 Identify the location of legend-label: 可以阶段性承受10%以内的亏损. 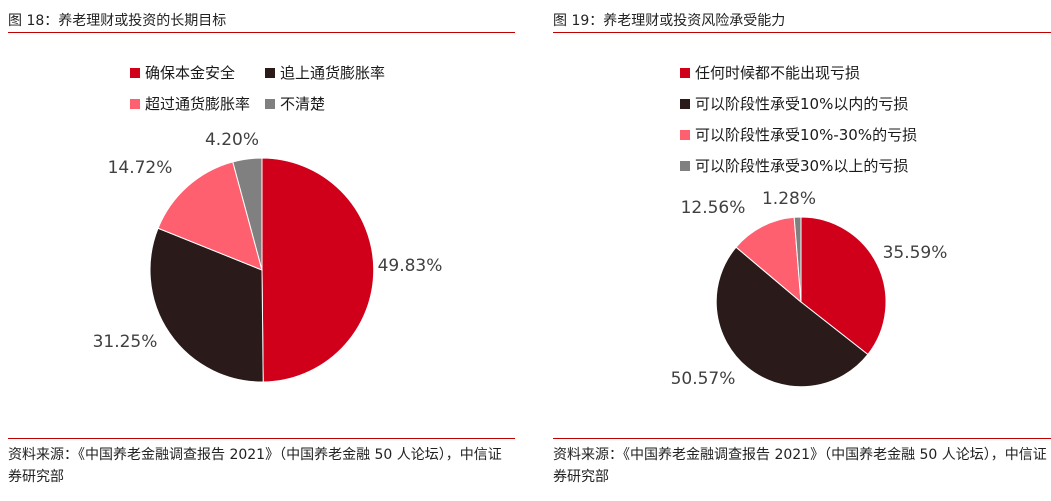
(801, 104).